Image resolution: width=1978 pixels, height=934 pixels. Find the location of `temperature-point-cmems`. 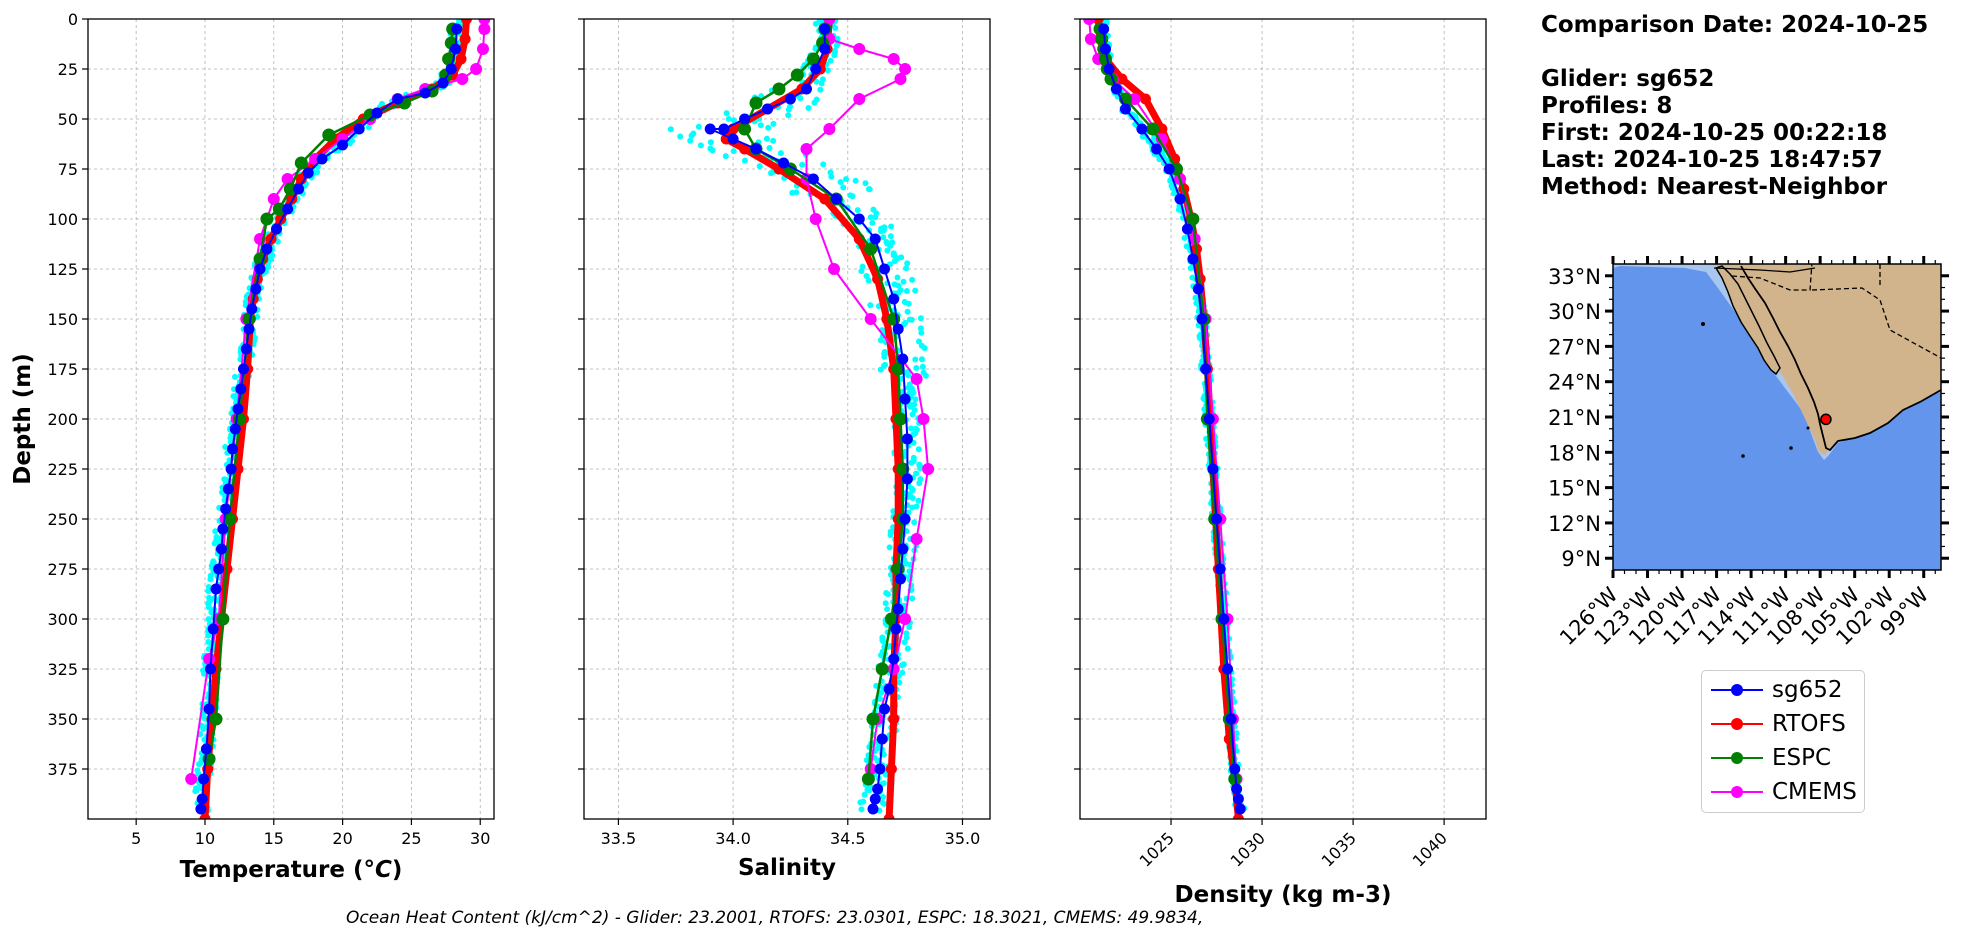

temperature-point-cmems is located at coordinates (484, 22).